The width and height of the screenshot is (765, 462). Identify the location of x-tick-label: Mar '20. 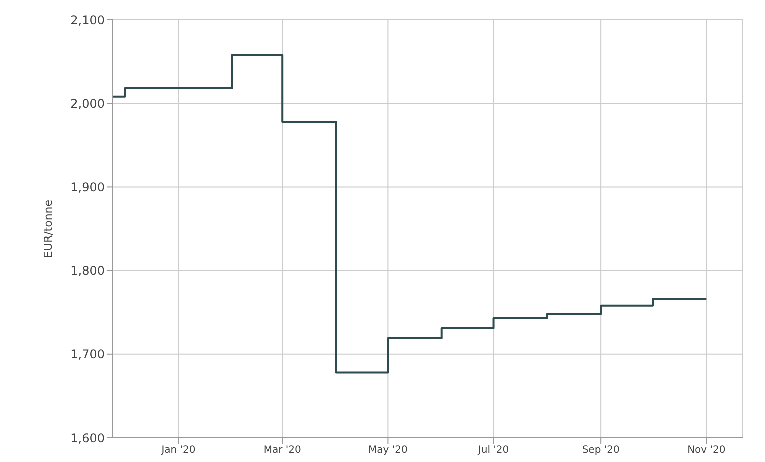
(283, 450).